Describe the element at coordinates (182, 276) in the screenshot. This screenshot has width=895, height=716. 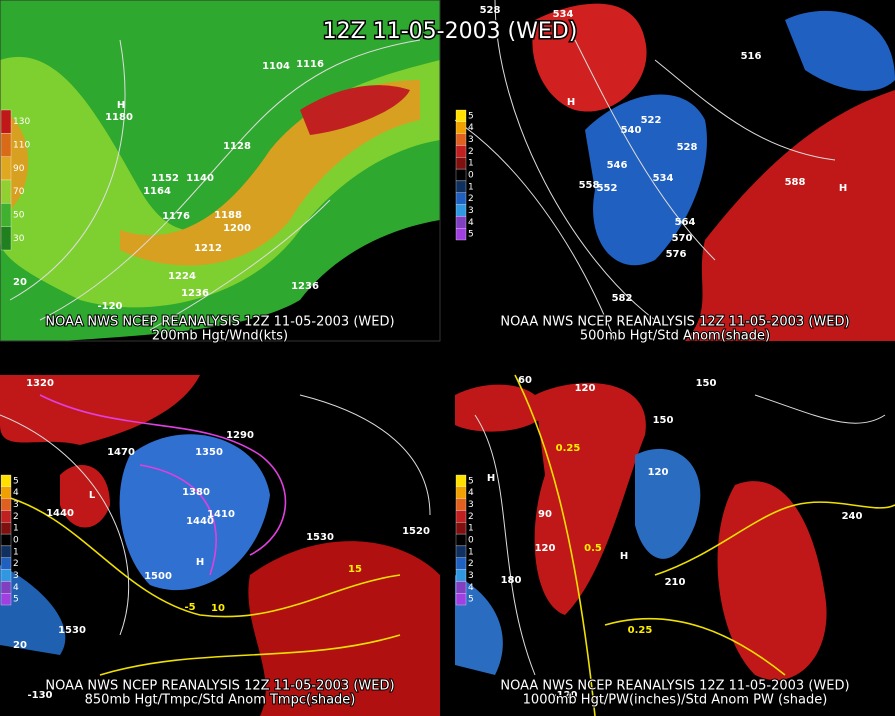
I see `contour-label: 1224` at that location.